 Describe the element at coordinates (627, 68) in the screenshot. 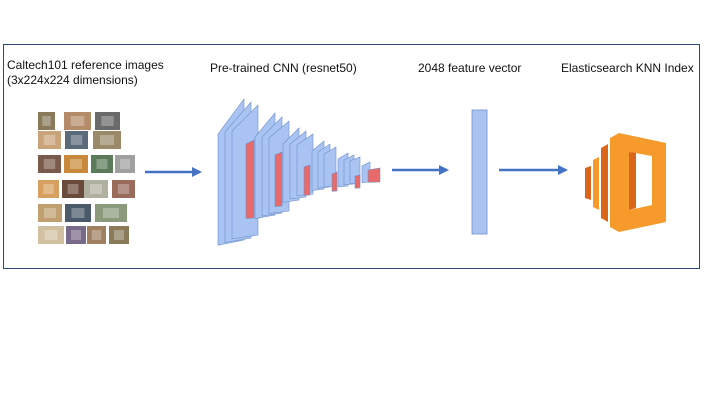

I see `knn-index-label: Elasticsearch KNN Index` at that location.